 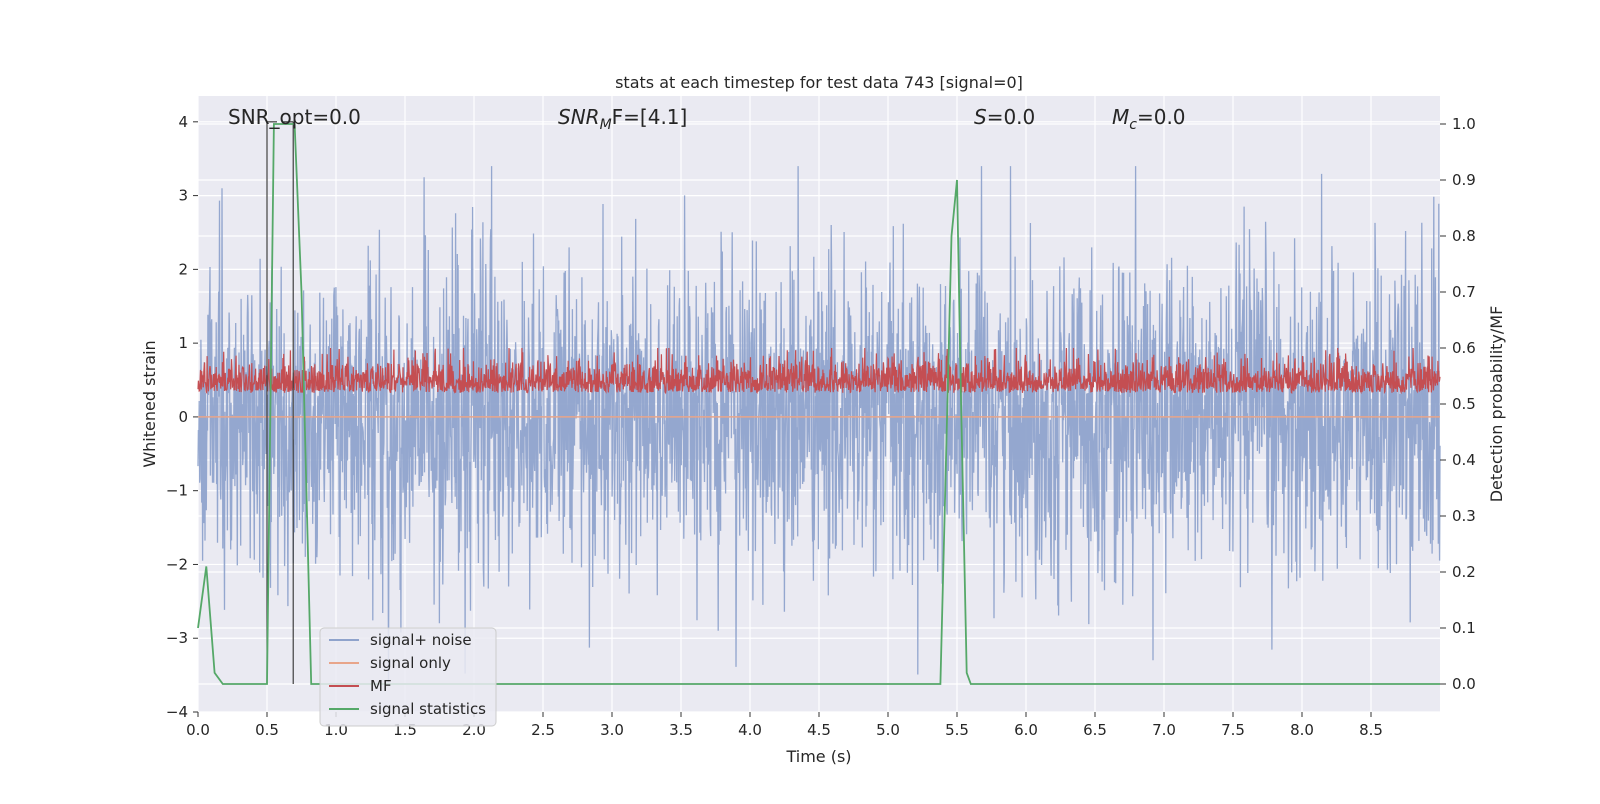 What do you see at coordinates (1464, 180) in the screenshot?
I see `y-tick-label-right: 0.9` at bounding box center [1464, 180].